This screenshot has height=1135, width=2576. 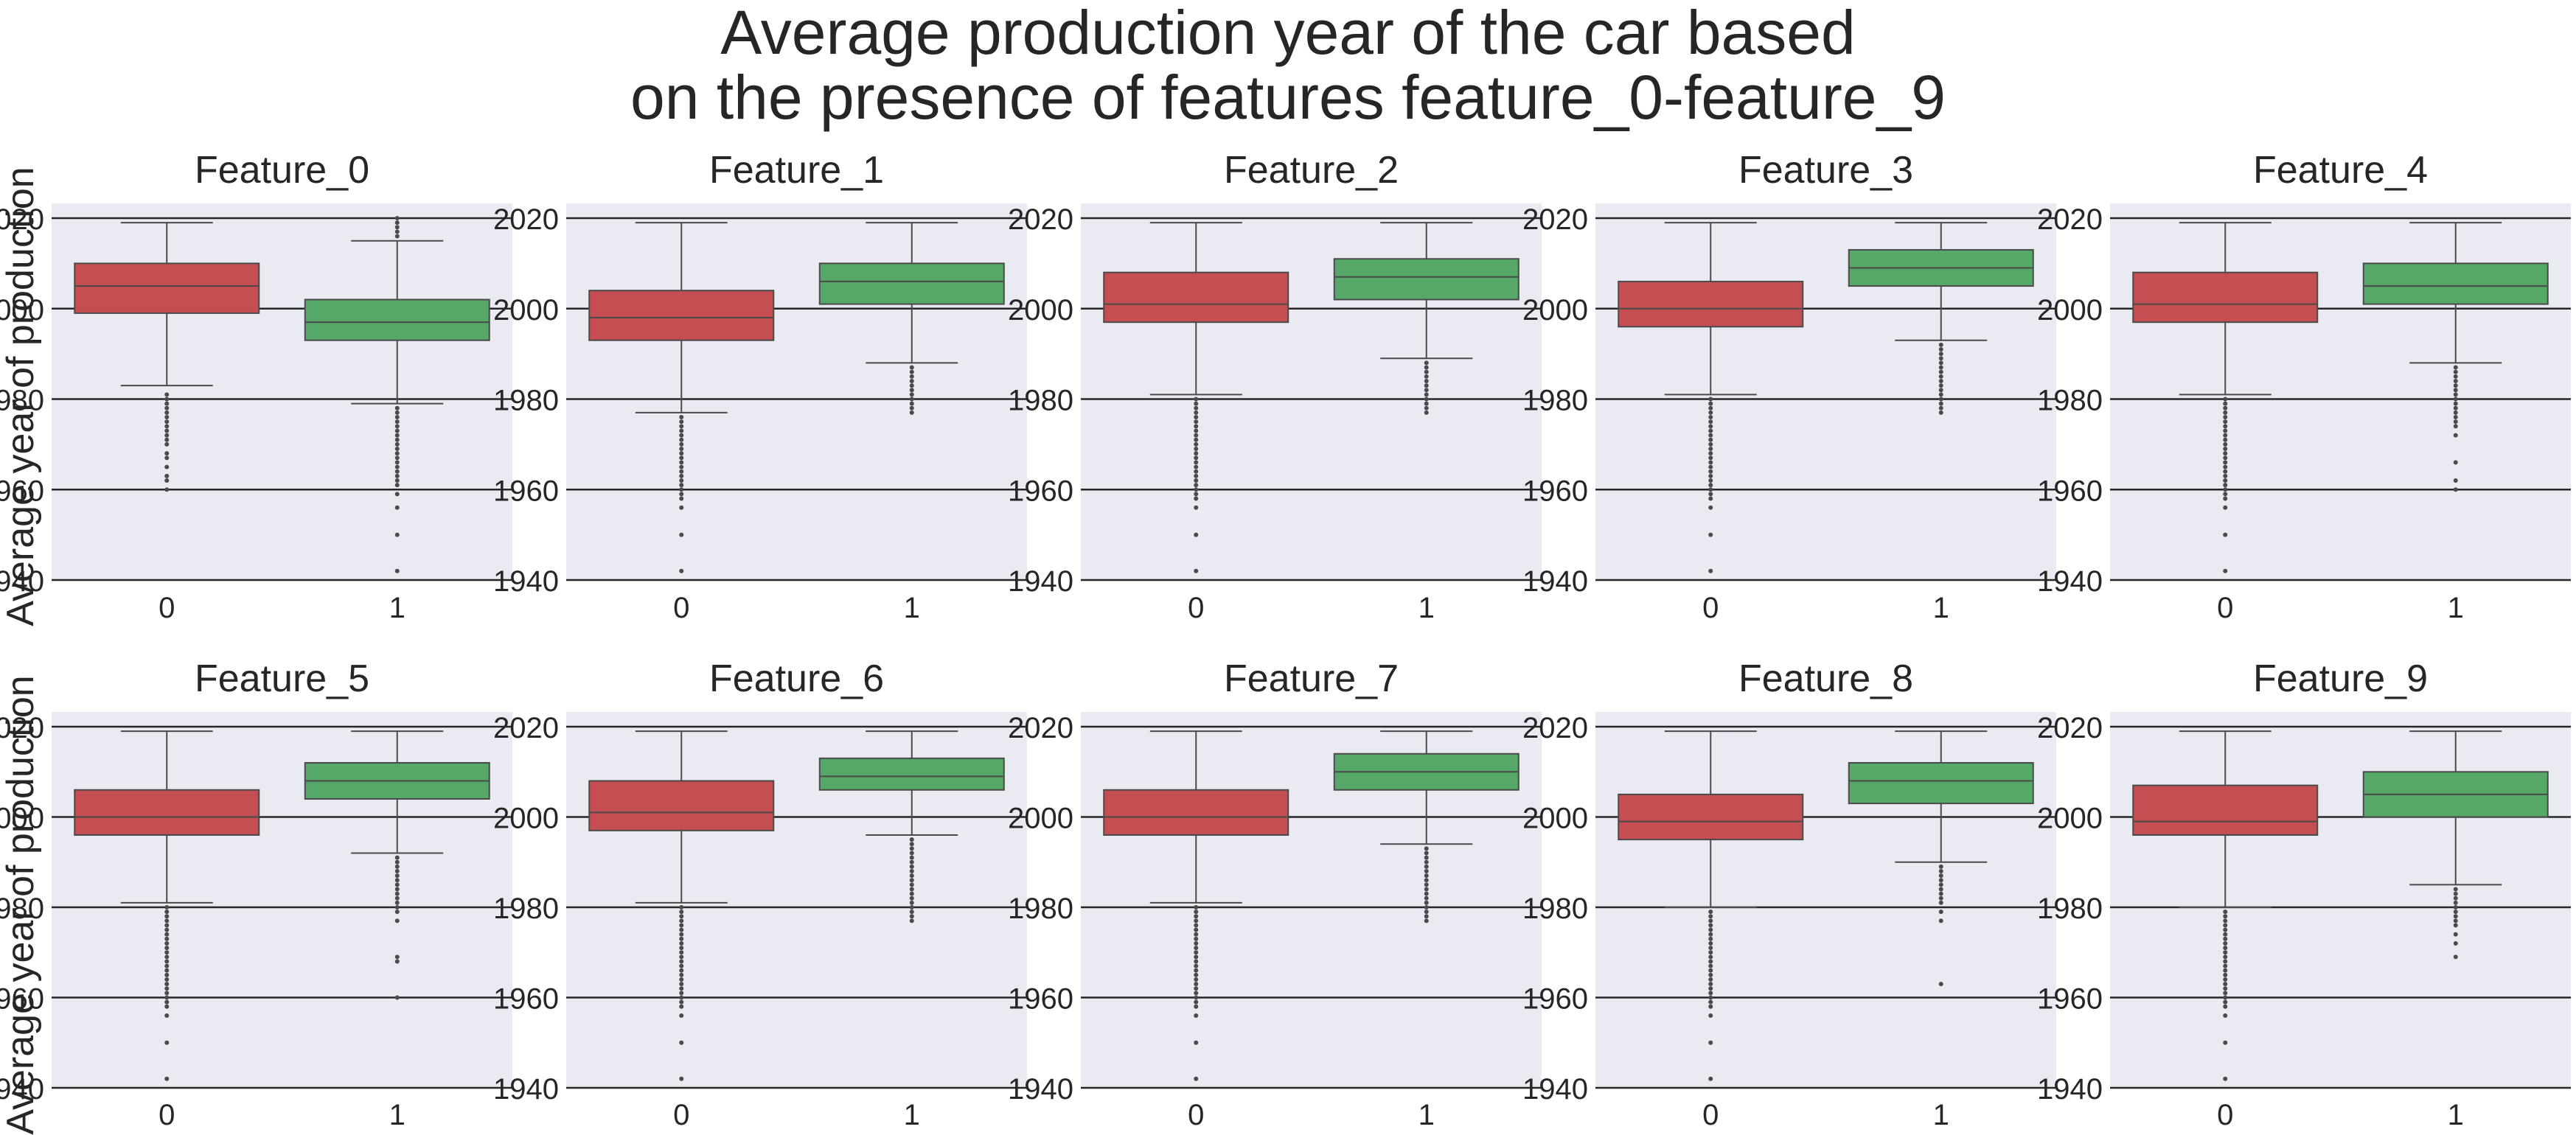 What do you see at coordinates (2341, 679) in the screenshot?
I see `panel-title: Feature_9` at bounding box center [2341, 679].